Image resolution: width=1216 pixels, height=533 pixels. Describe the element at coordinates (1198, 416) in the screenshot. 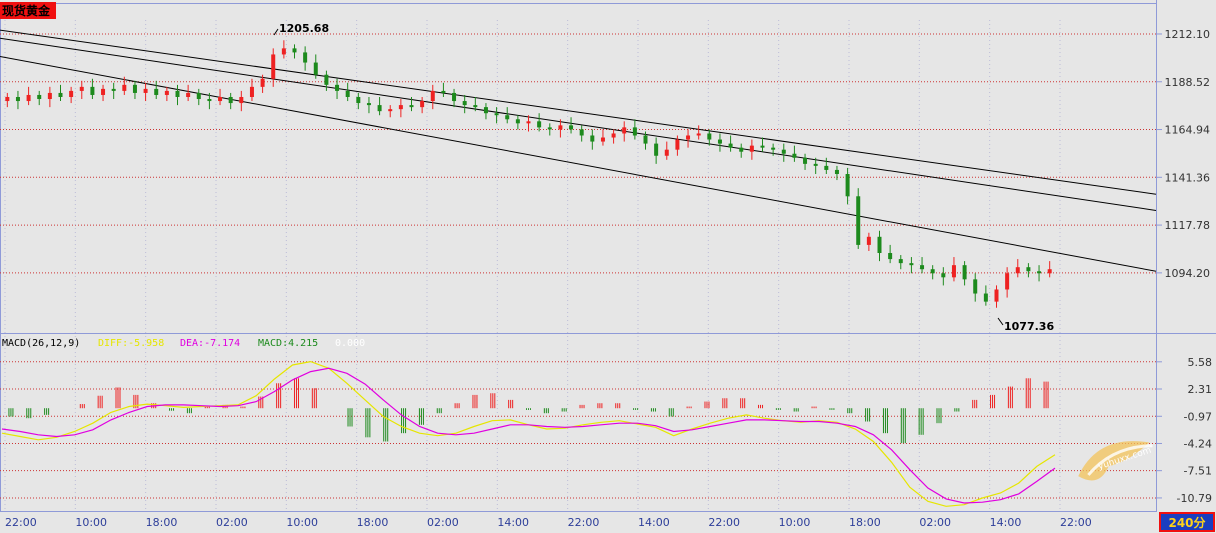

I see `macd-tick-label: -0.97` at that location.